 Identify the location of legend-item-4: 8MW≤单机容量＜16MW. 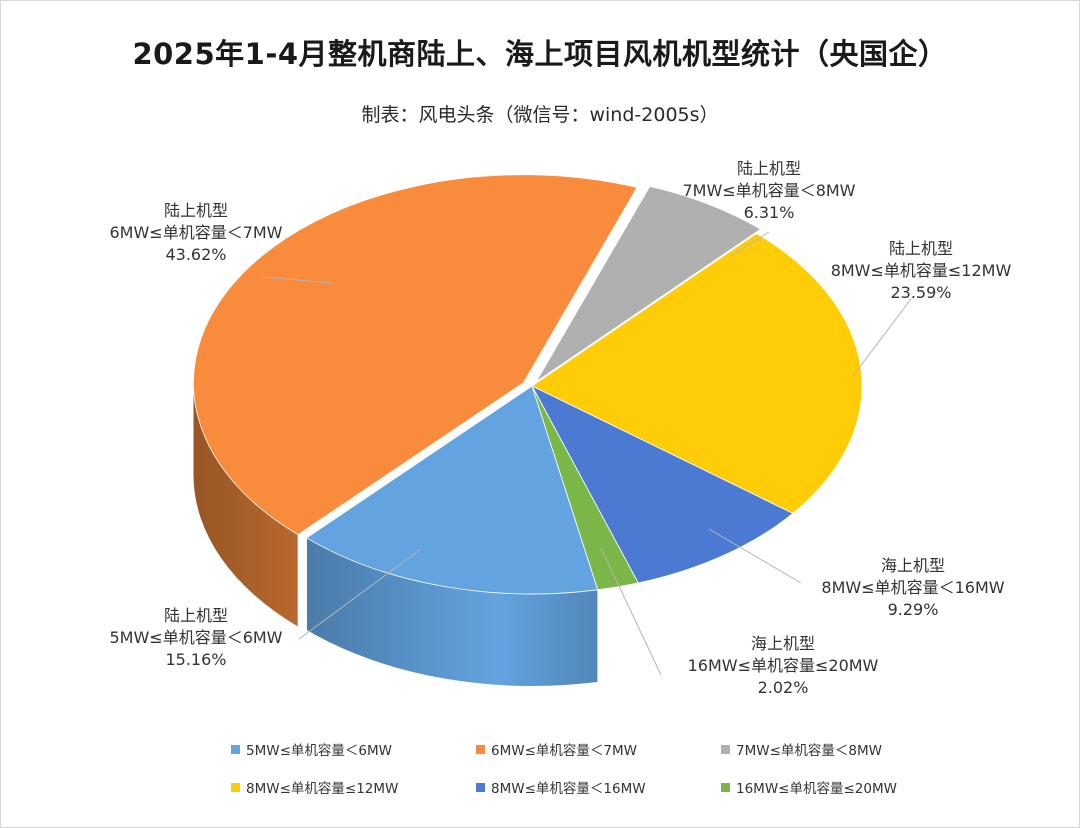
(598, 787).